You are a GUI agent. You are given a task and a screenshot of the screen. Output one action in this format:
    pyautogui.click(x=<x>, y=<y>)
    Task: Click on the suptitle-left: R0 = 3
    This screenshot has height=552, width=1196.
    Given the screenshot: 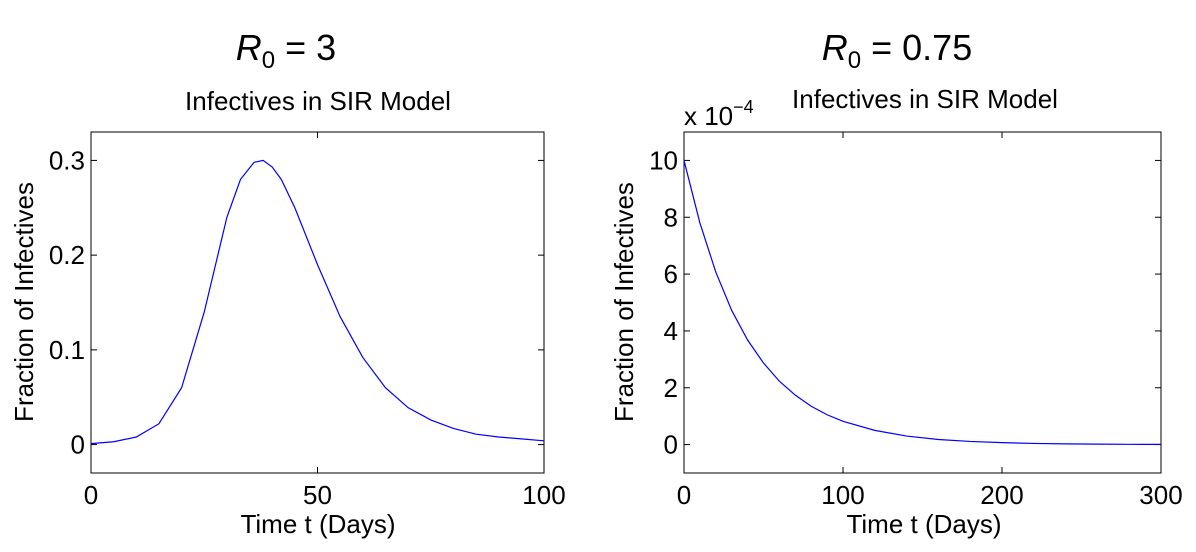 What is the action you would take?
    pyautogui.click(x=286, y=50)
    